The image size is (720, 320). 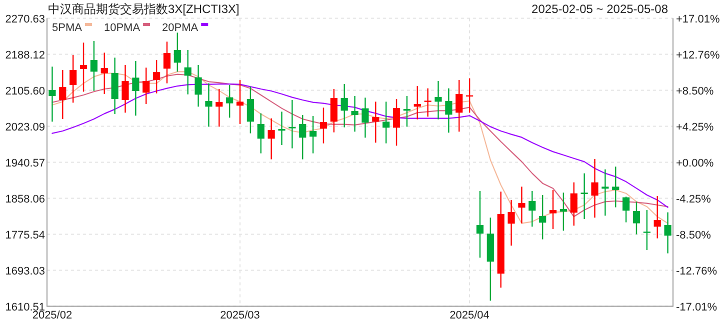 What do you see at coordinates (67, 28) in the screenshot?
I see `legend-label: 5PMA` at bounding box center [67, 28].